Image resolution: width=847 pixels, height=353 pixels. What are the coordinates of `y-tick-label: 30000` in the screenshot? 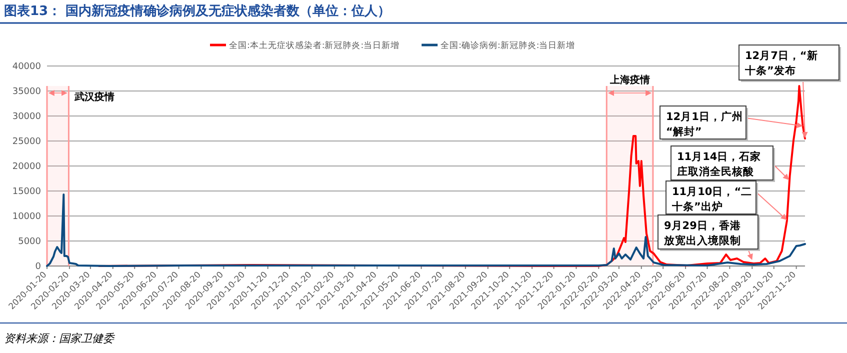 It's located at (27, 117).